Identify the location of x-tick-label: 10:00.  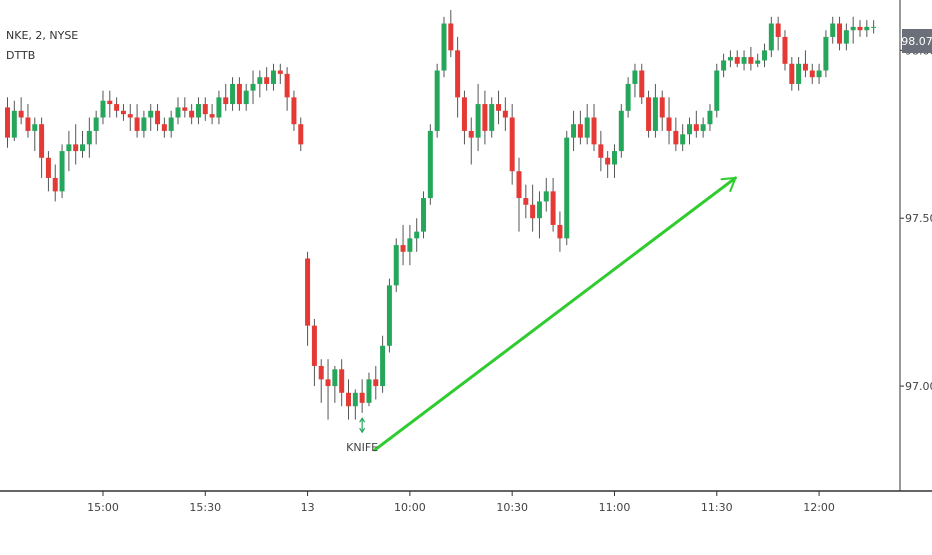
(410, 507).